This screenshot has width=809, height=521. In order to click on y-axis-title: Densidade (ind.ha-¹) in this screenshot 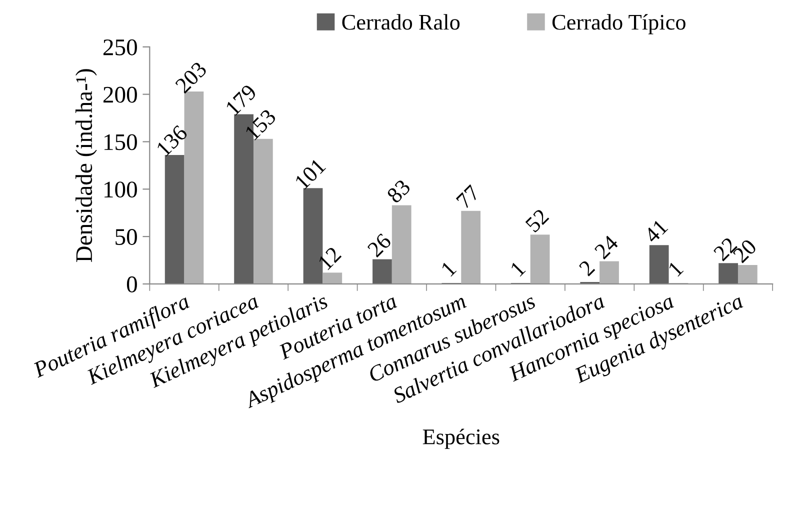, I will do `click(86, 165)`.